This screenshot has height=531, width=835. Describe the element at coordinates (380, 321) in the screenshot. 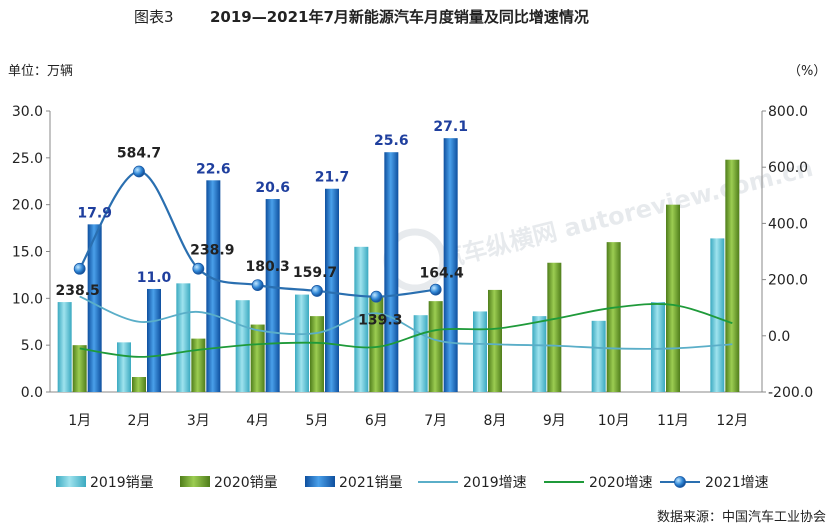

I see `line-value-label: 139.3` at that location.